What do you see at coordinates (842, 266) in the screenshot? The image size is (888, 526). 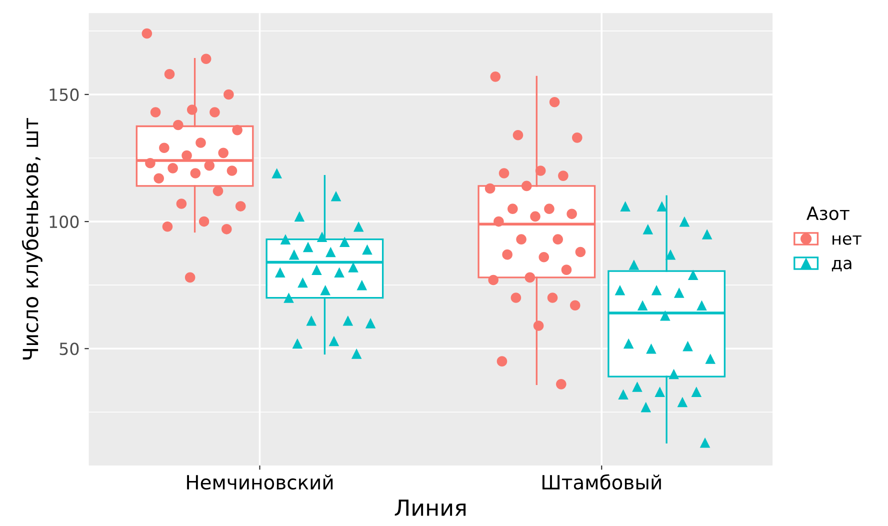 I see `legend-label: да` at bounding box center [842, 266].